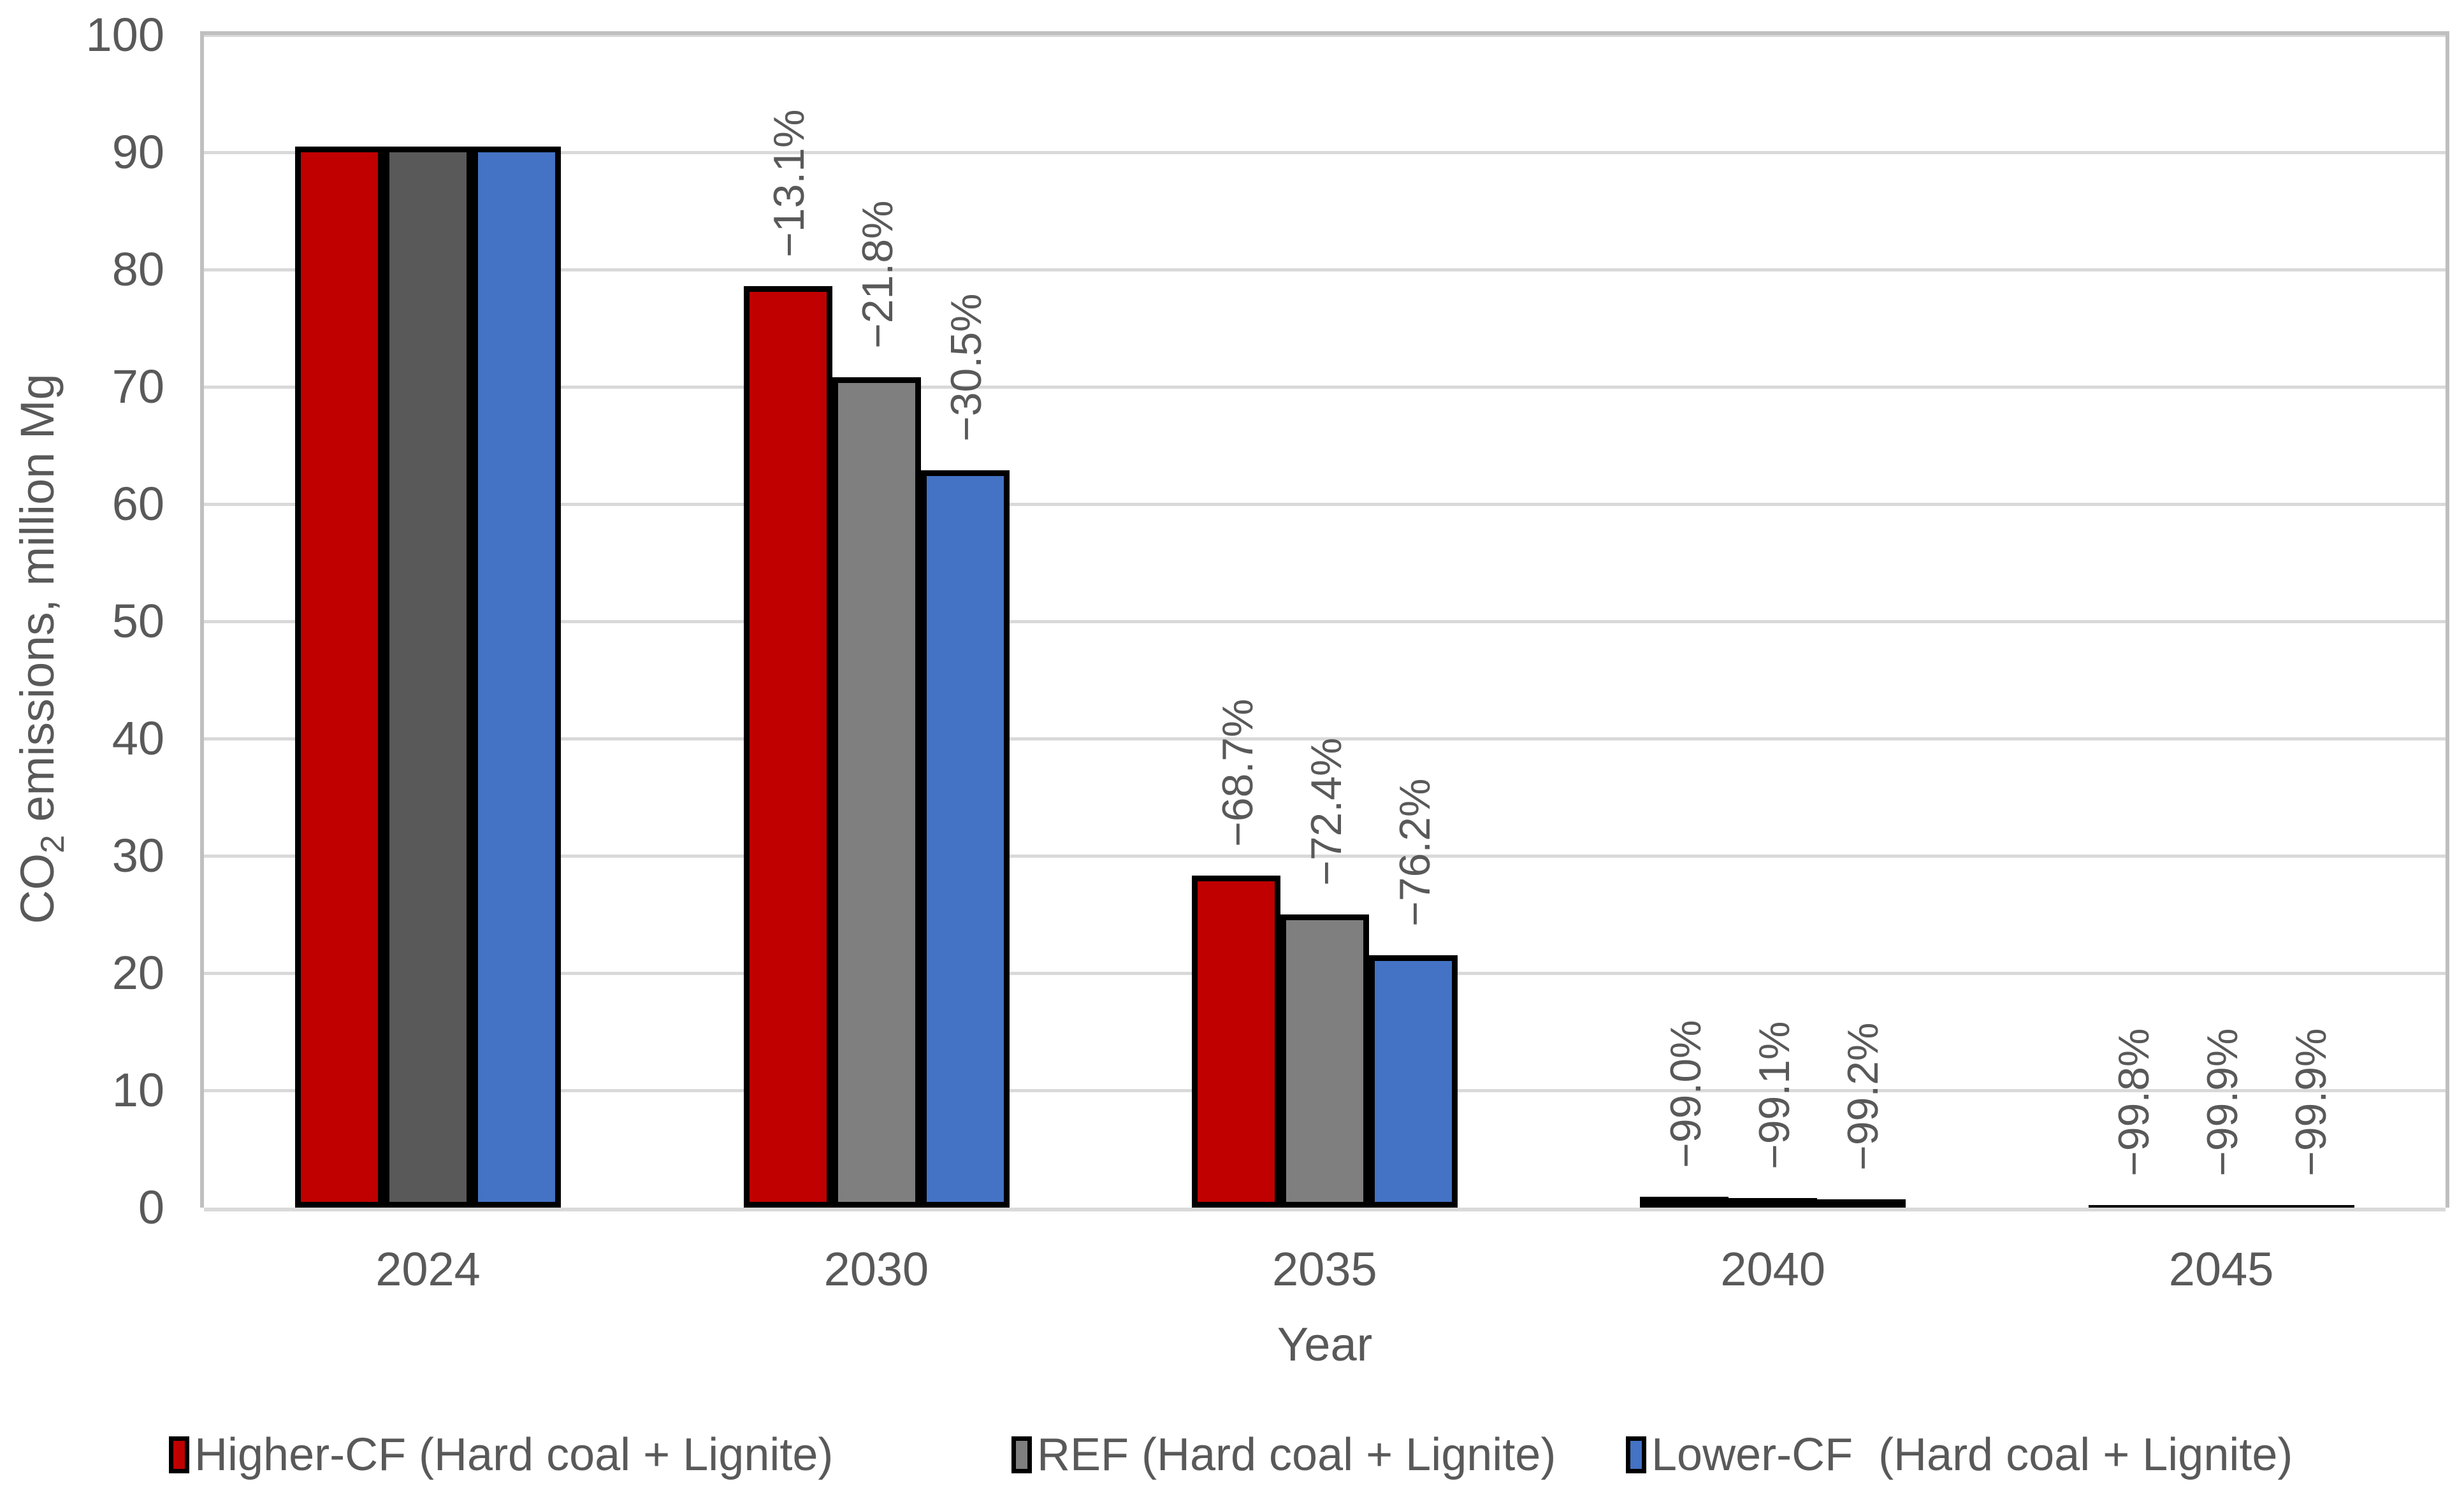 The image size is (2464, 1495). I want to click on y-tick-label-50: 50, so click(138, 621).